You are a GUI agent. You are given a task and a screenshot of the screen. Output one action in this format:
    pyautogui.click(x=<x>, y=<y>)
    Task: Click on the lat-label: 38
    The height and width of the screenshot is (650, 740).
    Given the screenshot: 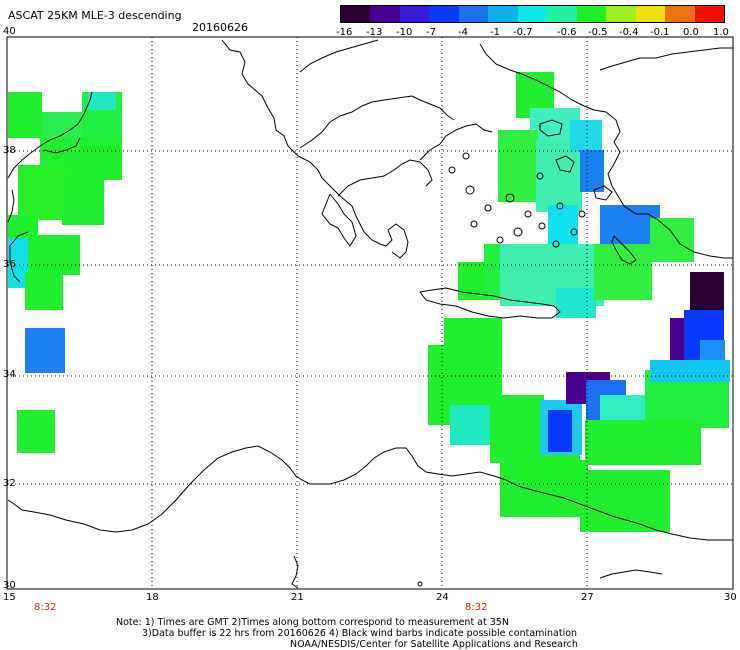 What is the action you would take?
    pyautogui.click(x=9, y=150)
    